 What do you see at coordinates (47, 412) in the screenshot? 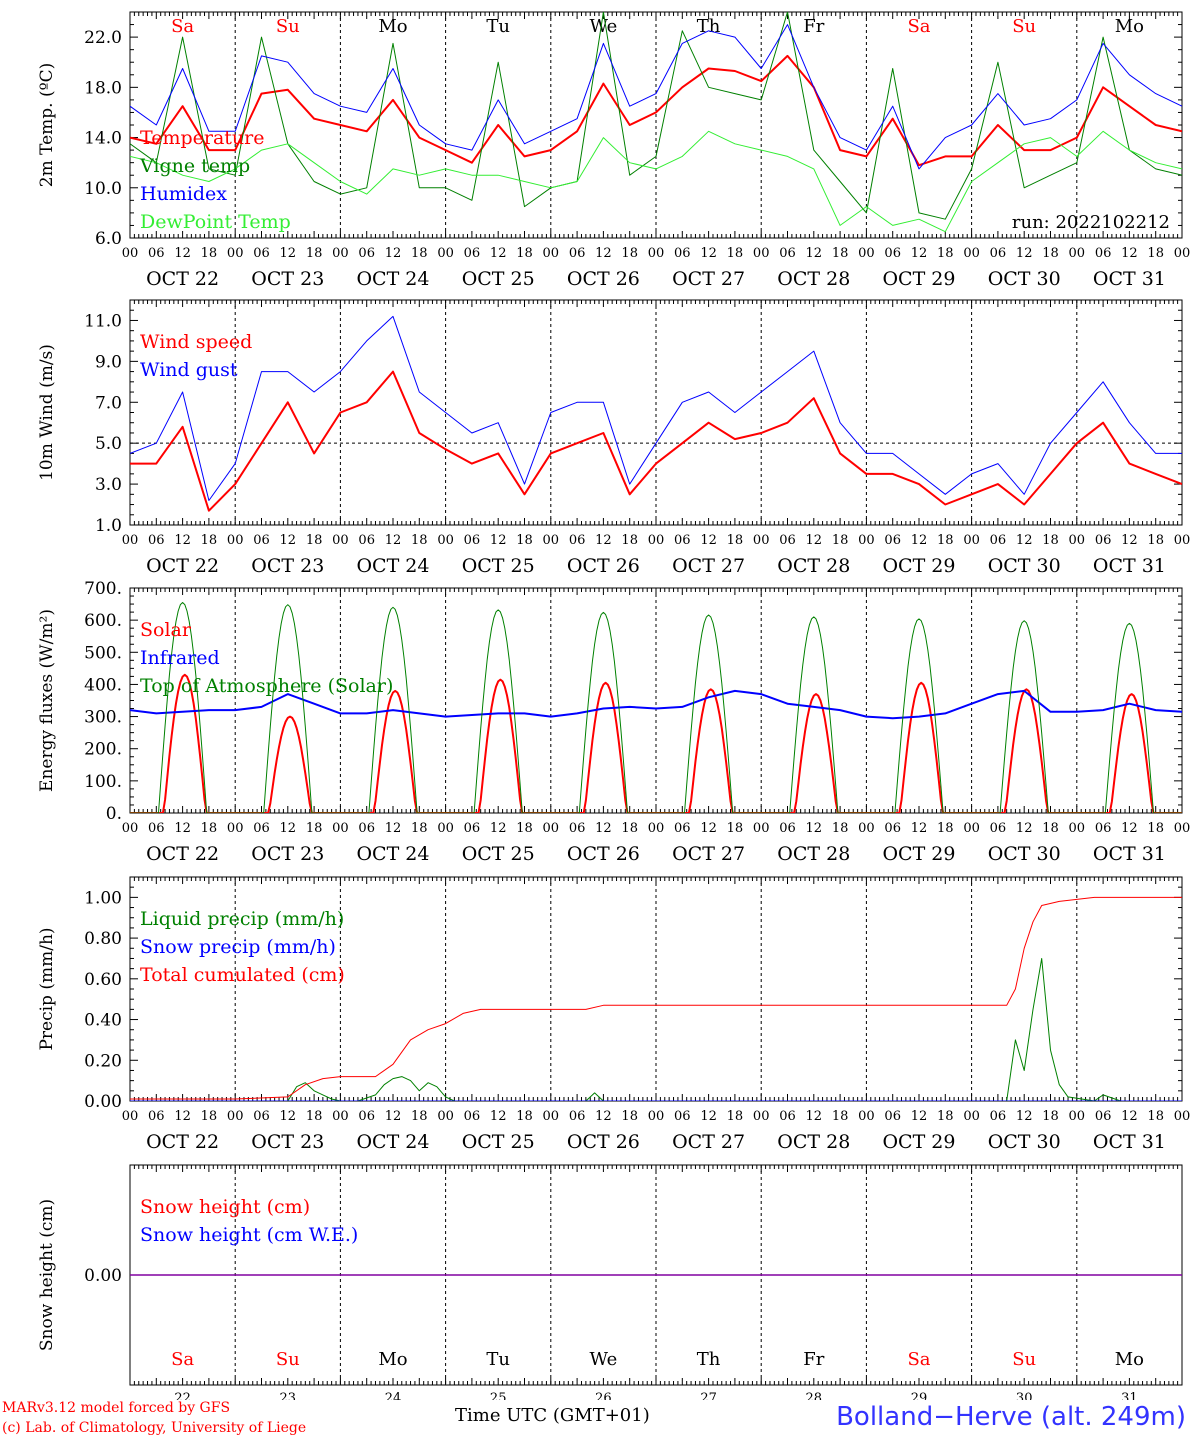
I see `y-axis-label: 10m Wind (m/s)` at bounding box center [47, 412].